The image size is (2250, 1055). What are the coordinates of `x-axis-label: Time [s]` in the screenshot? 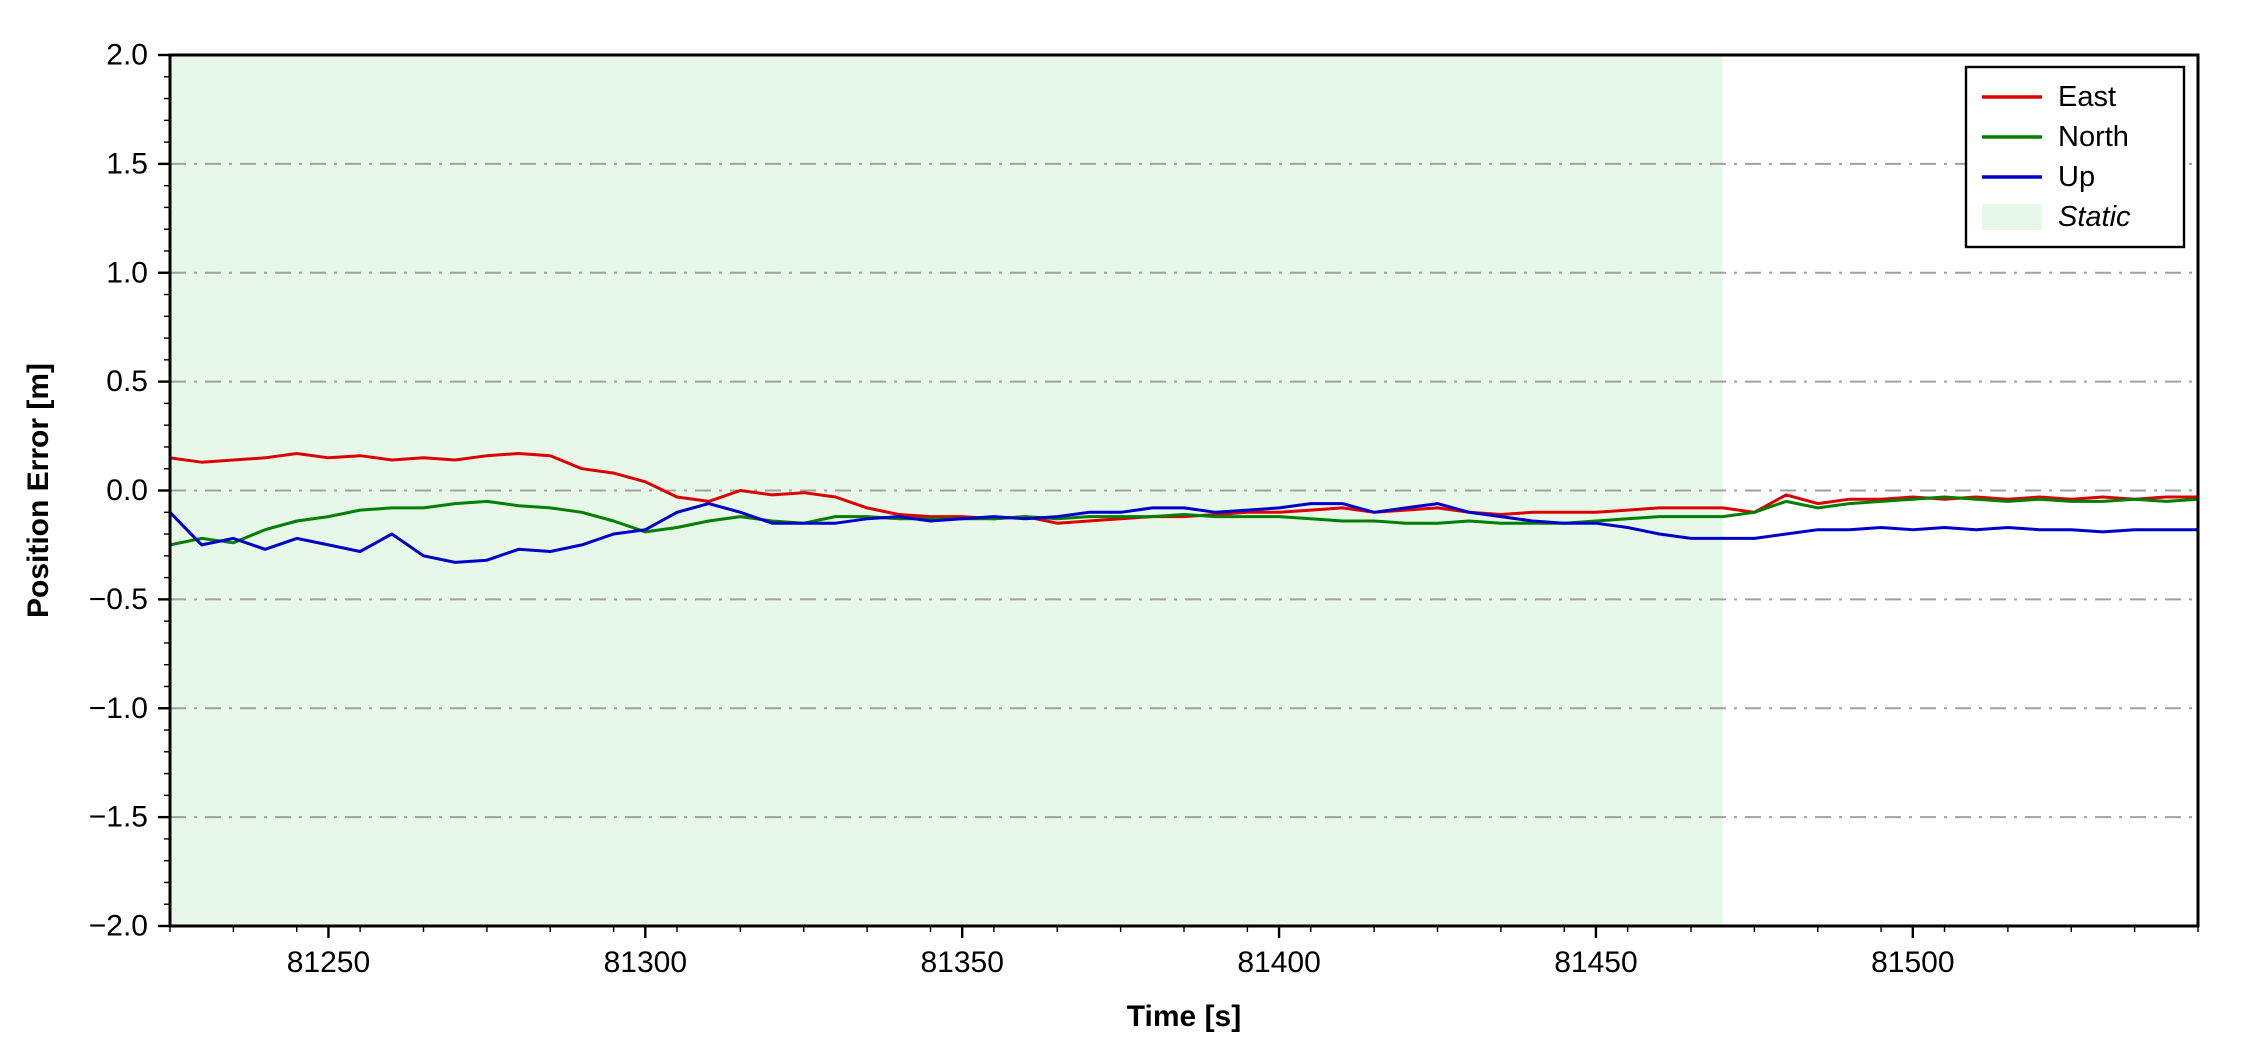 It's located at (1184, 1016).